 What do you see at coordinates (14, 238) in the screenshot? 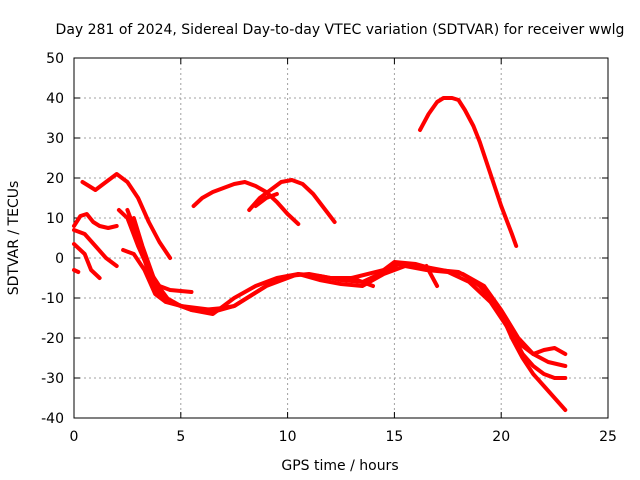
I see `y-axis-label: SDTVAR / TECUs` at bounding box center [14, 238].